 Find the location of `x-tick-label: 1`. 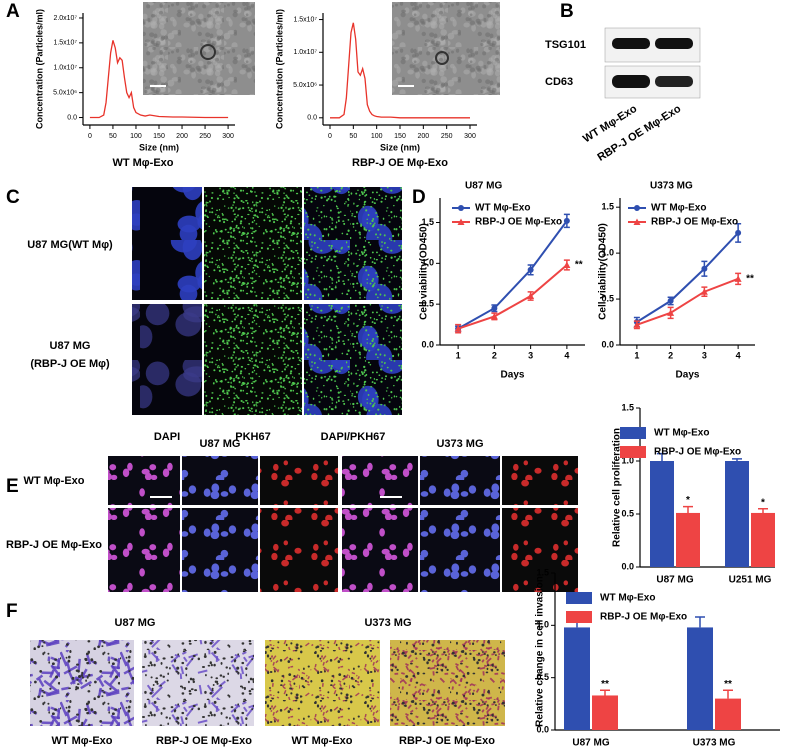

x-tick-label: 1 is located at coordinates (636, 355).